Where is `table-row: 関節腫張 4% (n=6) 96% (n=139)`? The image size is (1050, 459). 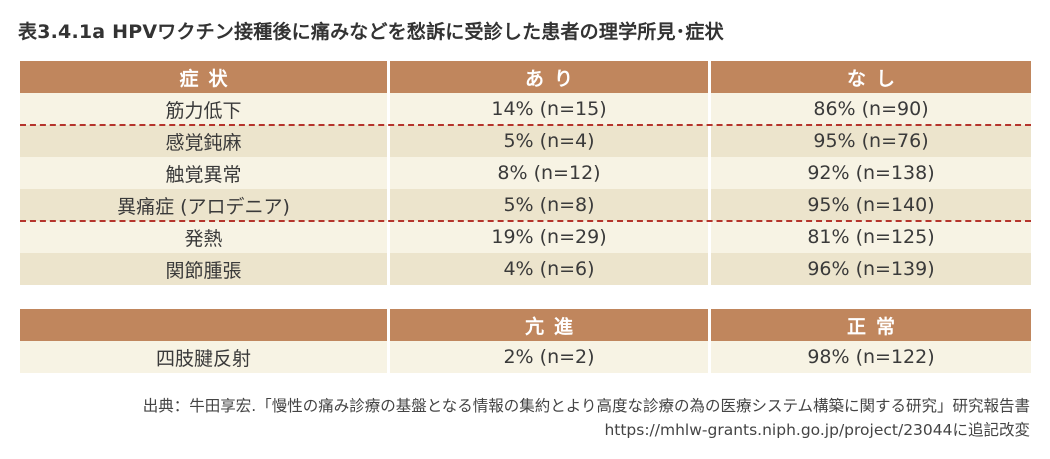
table-row: 関節腫張 4% (n=6) 96% (n=139) is located at coordinates (525, 269).